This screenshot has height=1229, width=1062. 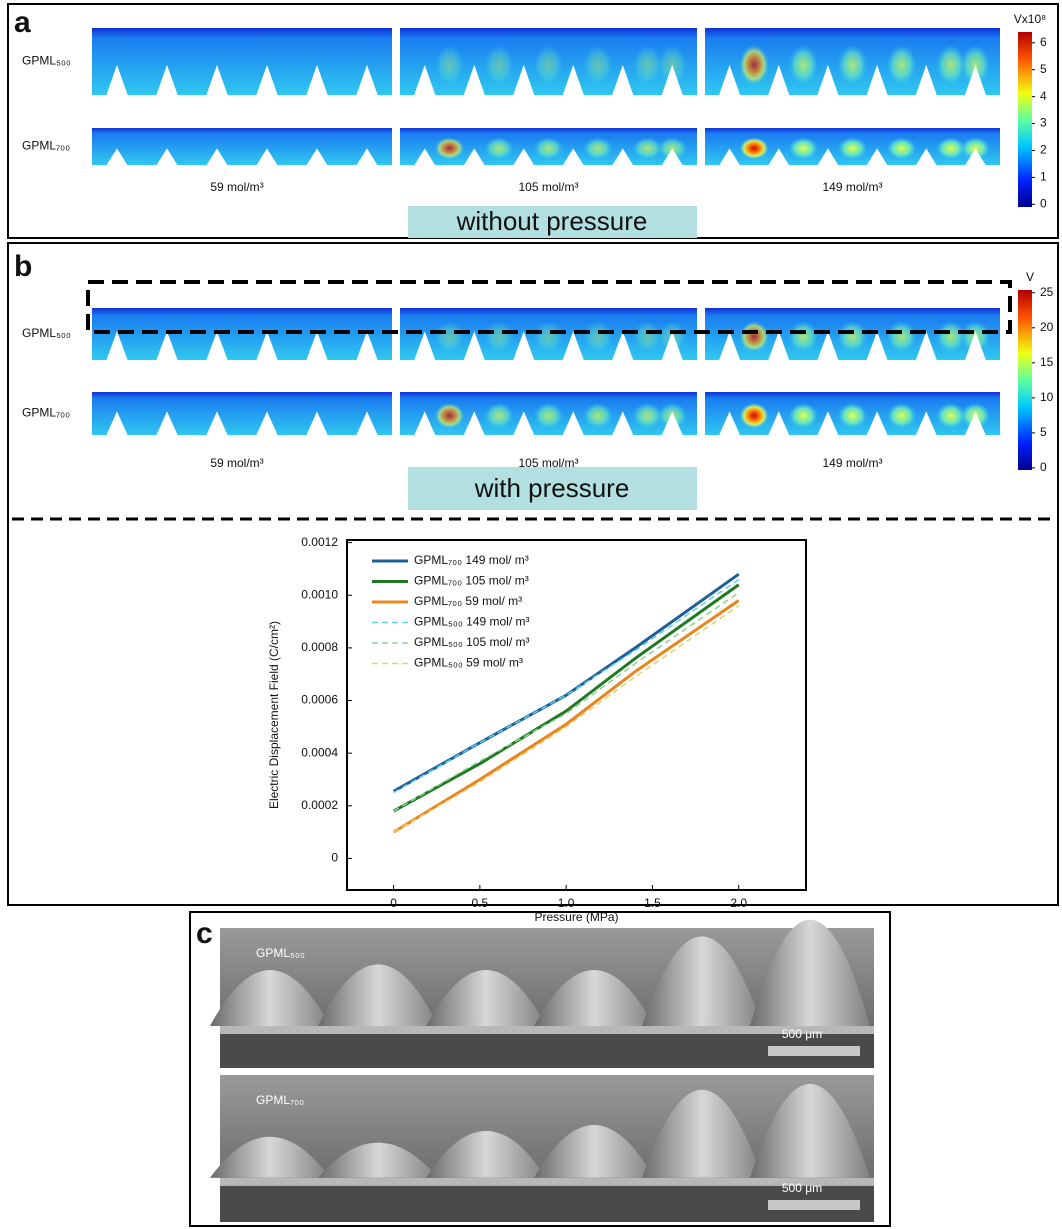 I want to click on condition: with pressure, so click(x=552, y=488).